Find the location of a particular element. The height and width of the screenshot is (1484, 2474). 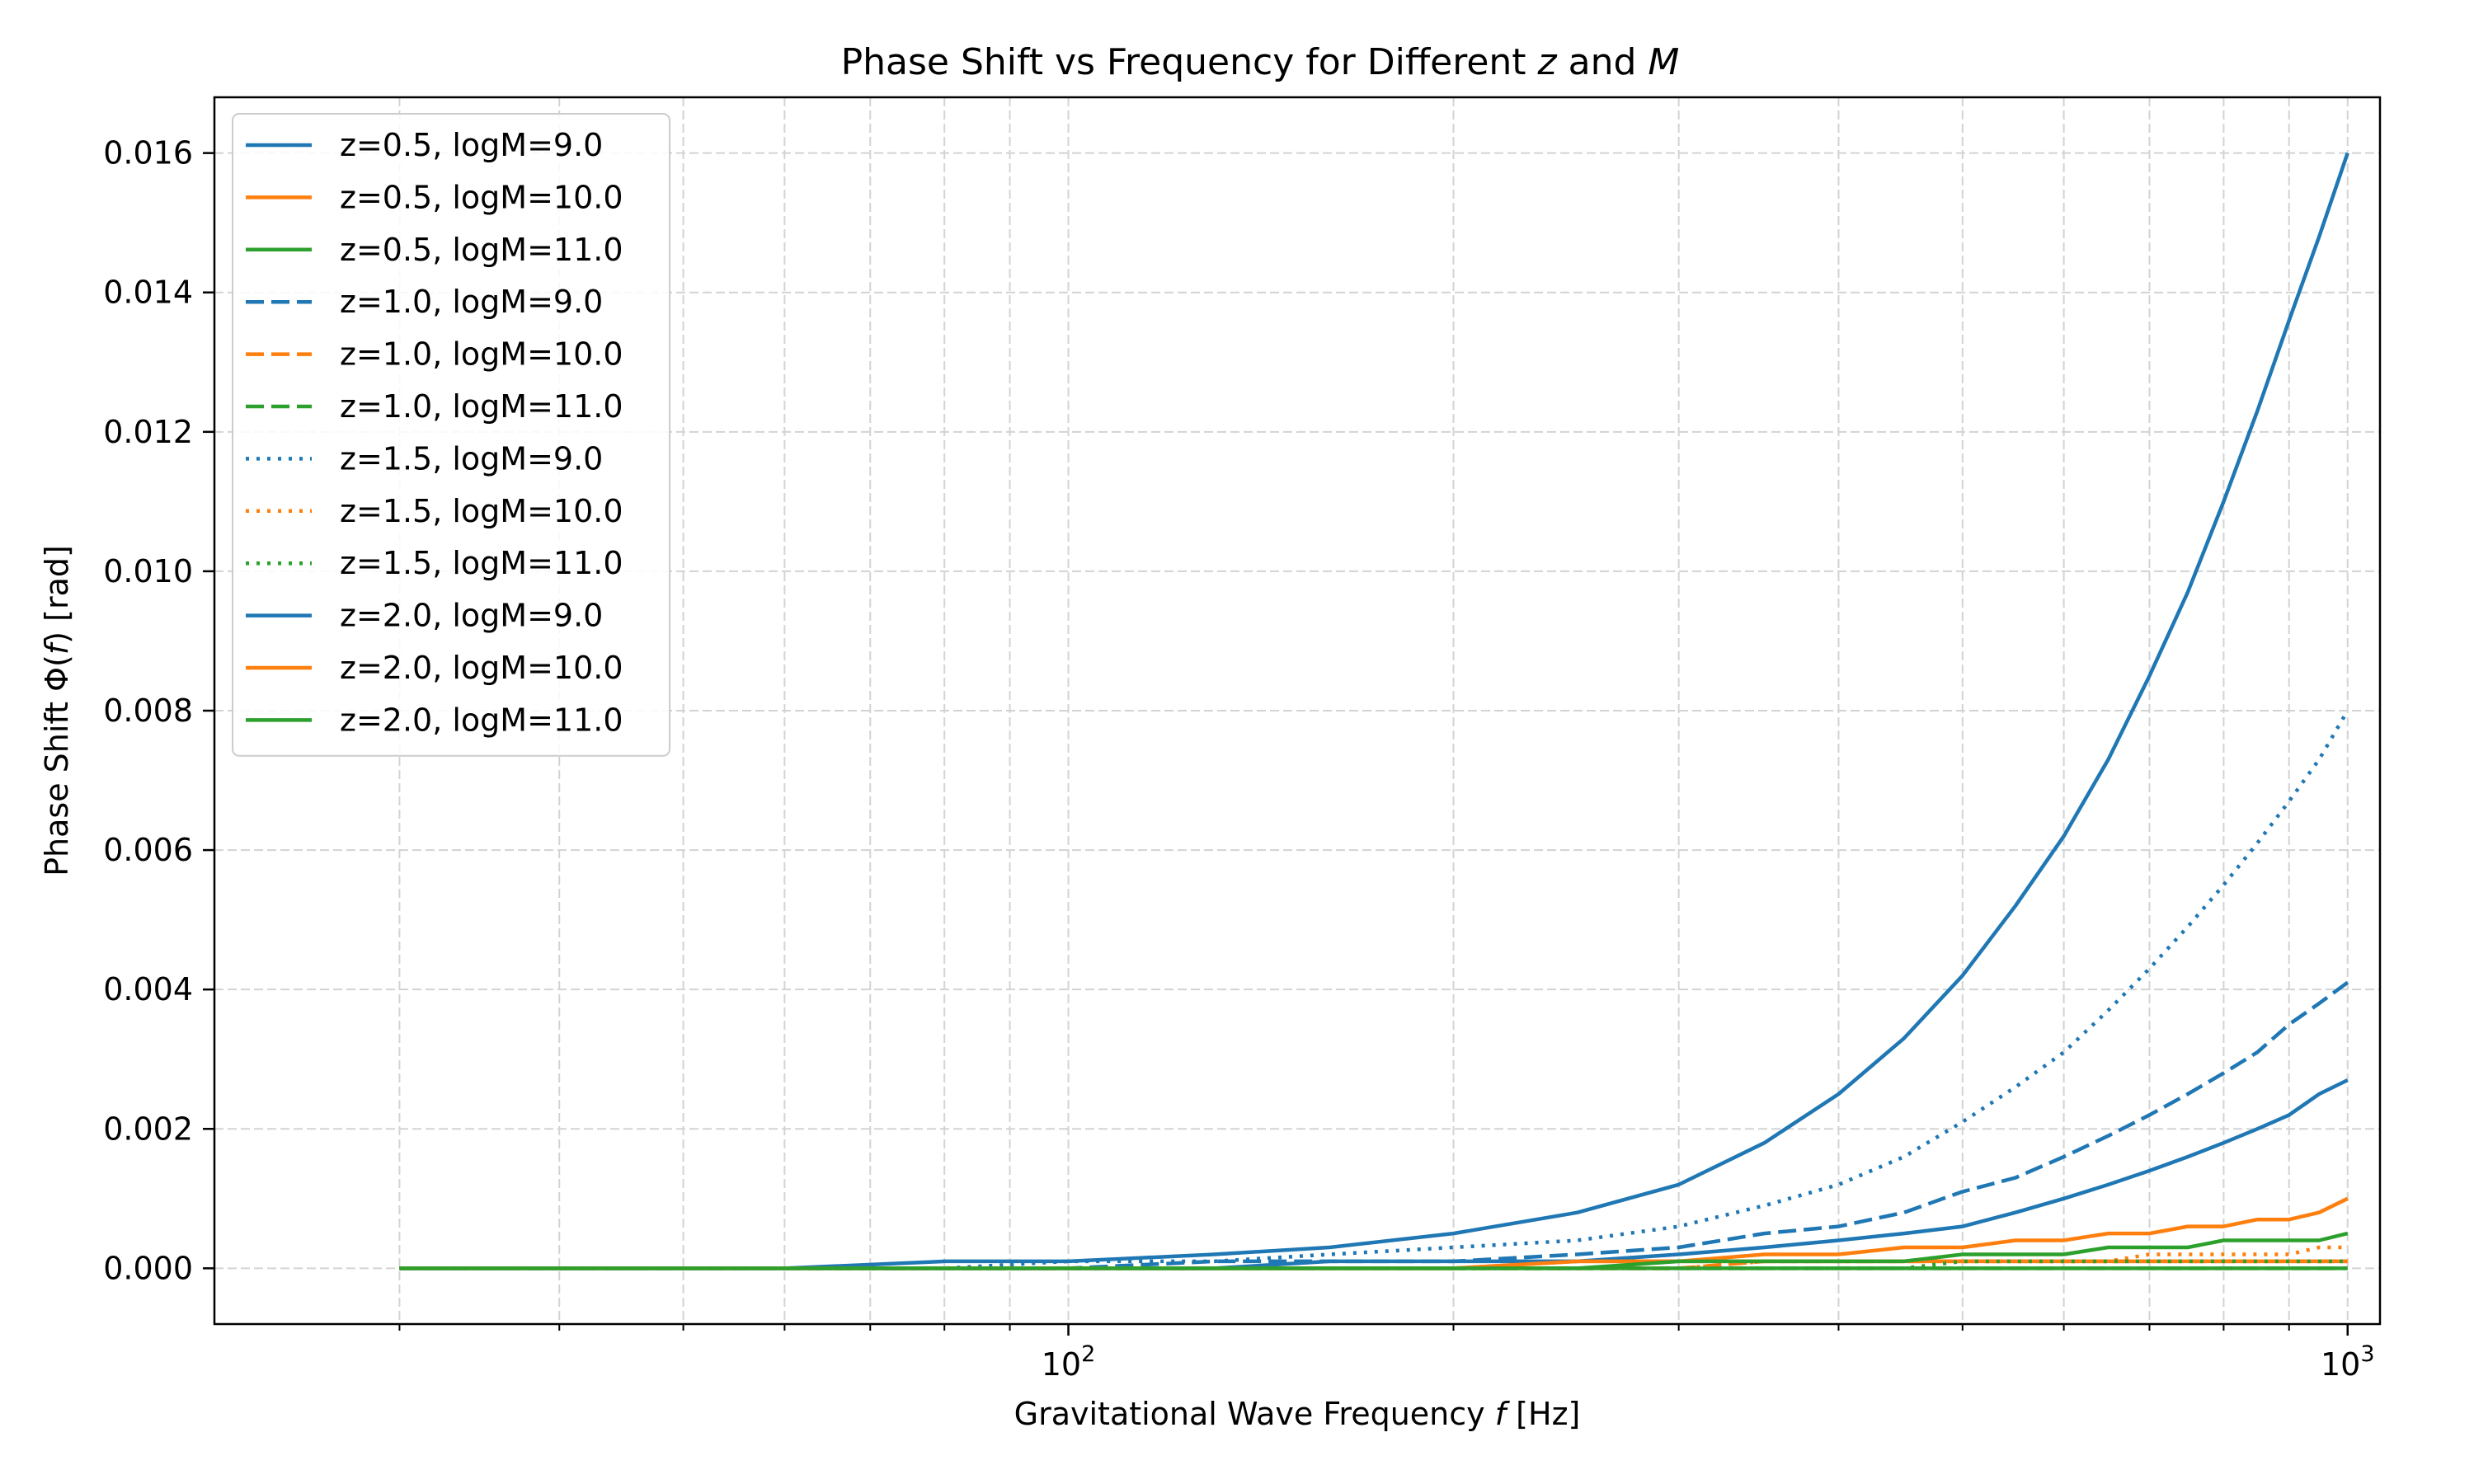

x-tick-label: 10² is located at coordinates (1069, 1362).